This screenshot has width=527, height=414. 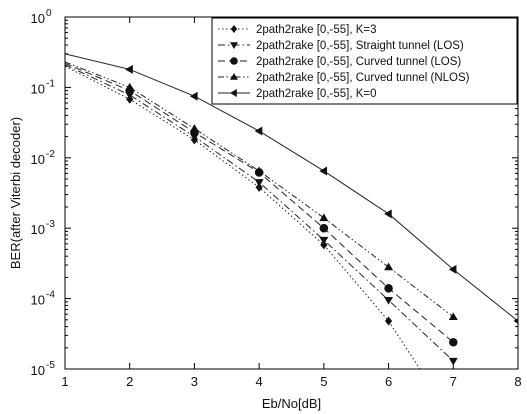 I want to click on x-axis-label: Eb/No[dB], so click(x=291, y=403).